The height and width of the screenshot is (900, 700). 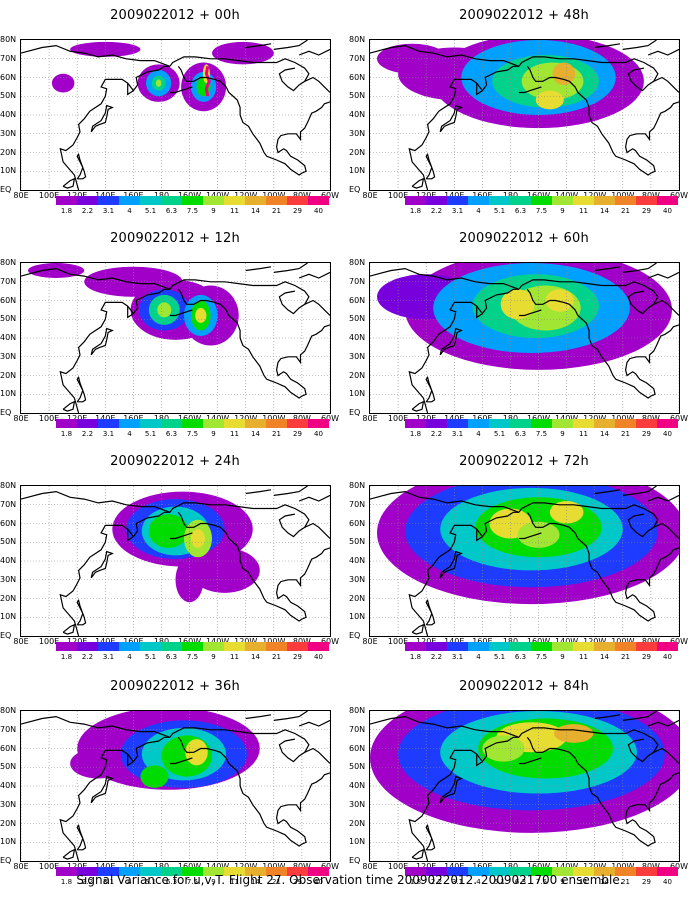 I want to click on panel-title: 2009022012 + 36h, so click(x=175, y=686).